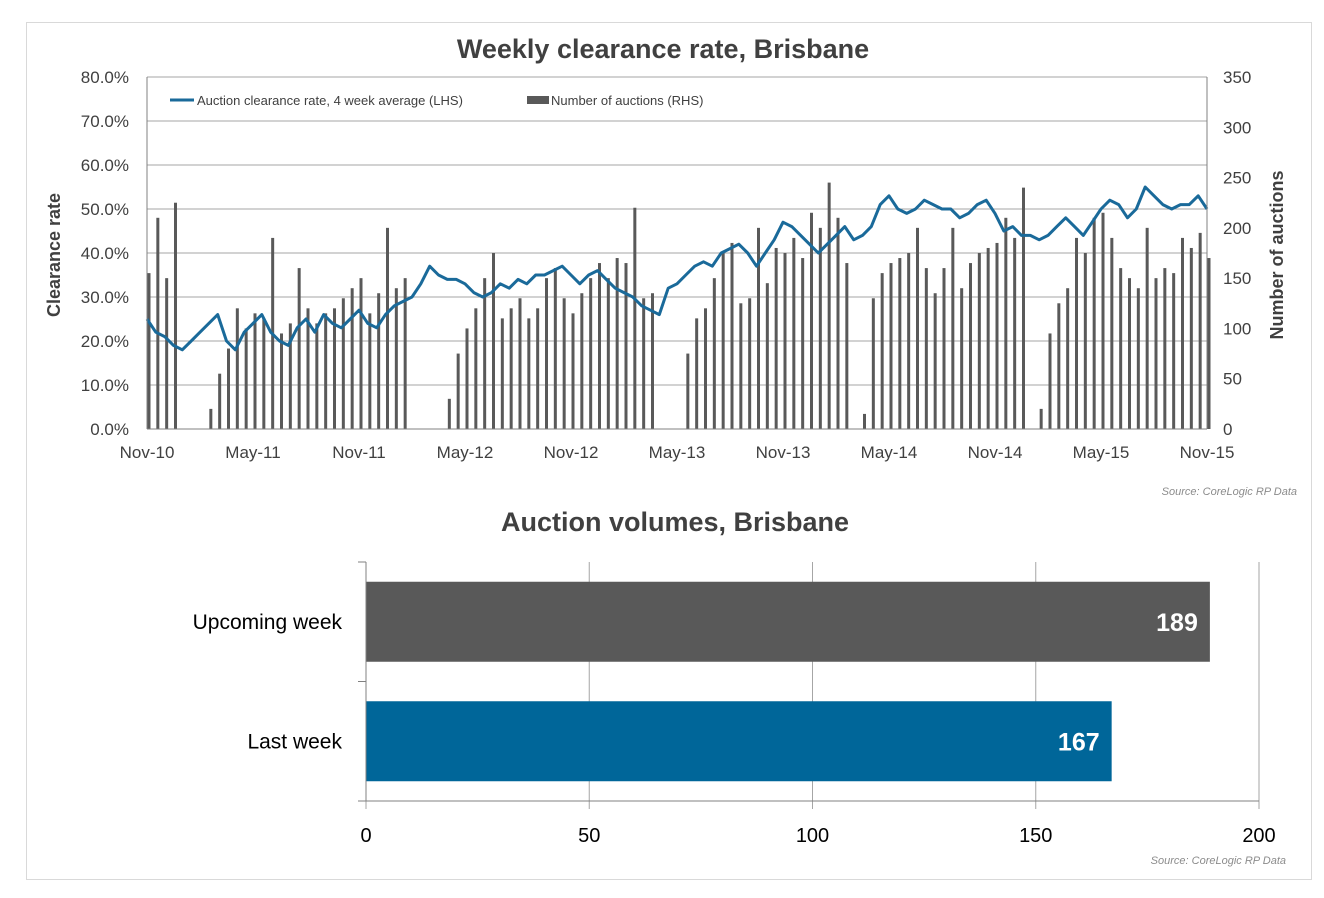 This screenshot has width=1324, height=898. What do you see at coordinates (589, 836) in the screenshot?
I see `chart2-x-tick-label: 50` at bounding box center [589, 836].